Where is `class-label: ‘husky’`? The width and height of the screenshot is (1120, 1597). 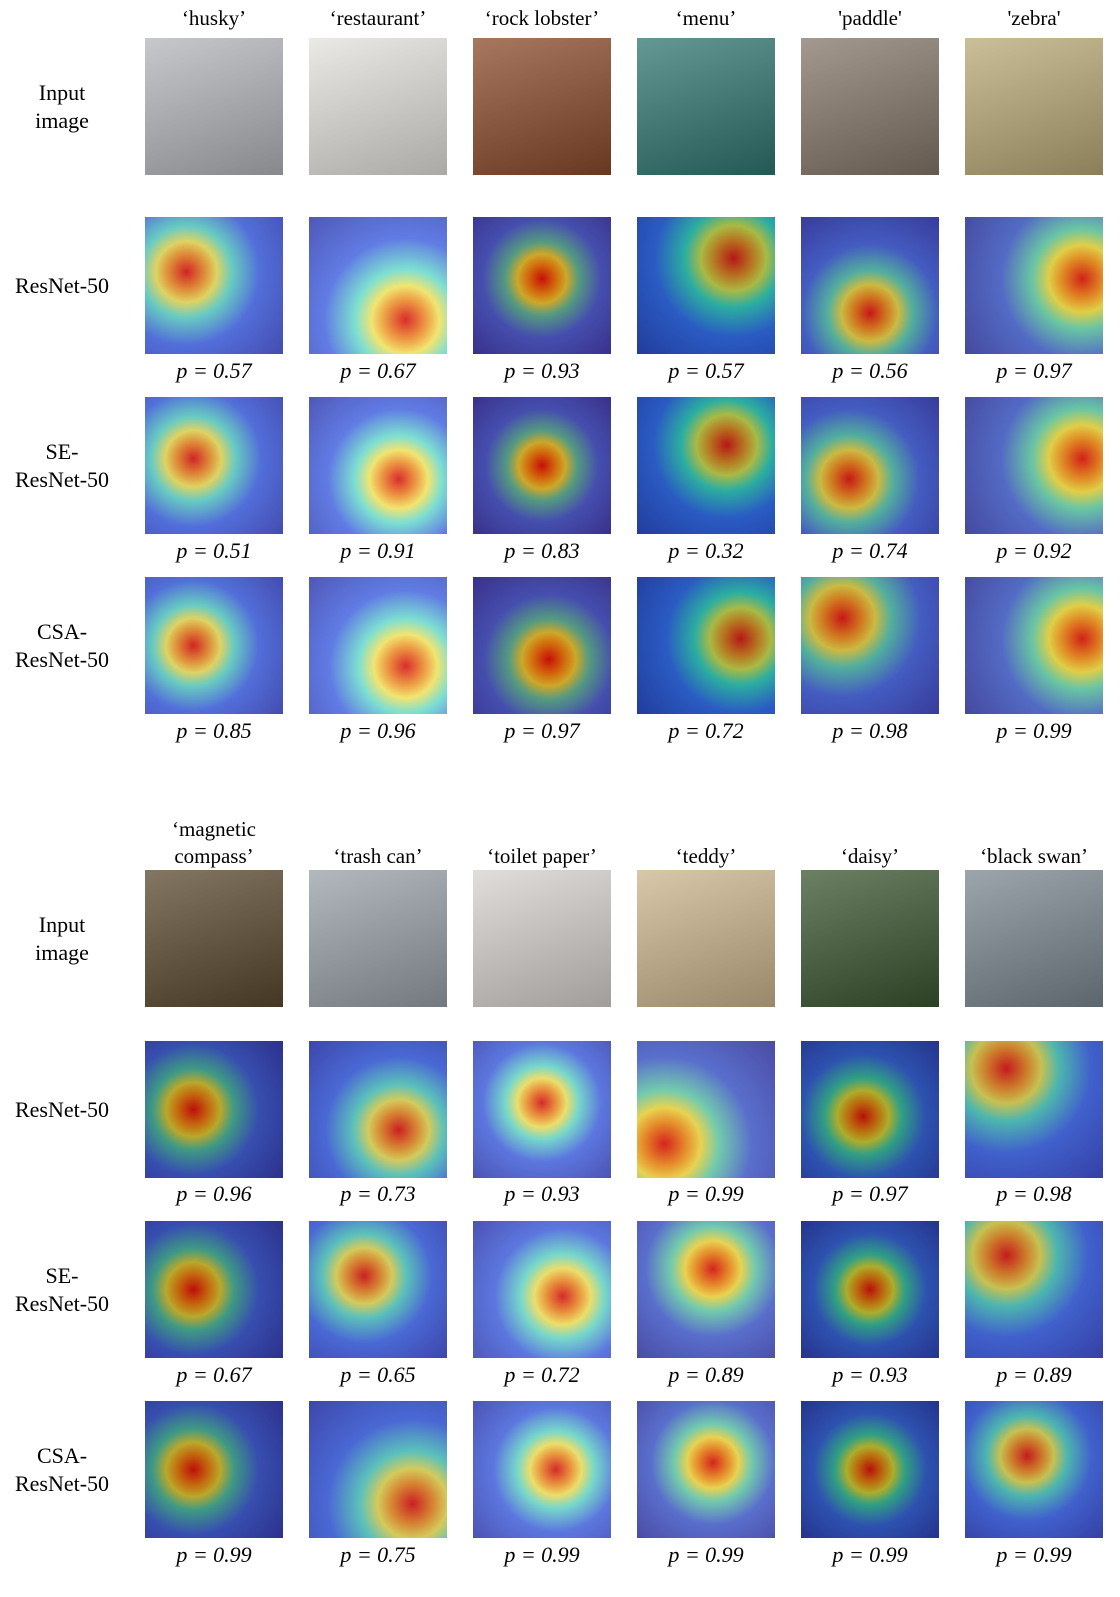
class-label: ‘husky’ is located at coordinates (214, 18).